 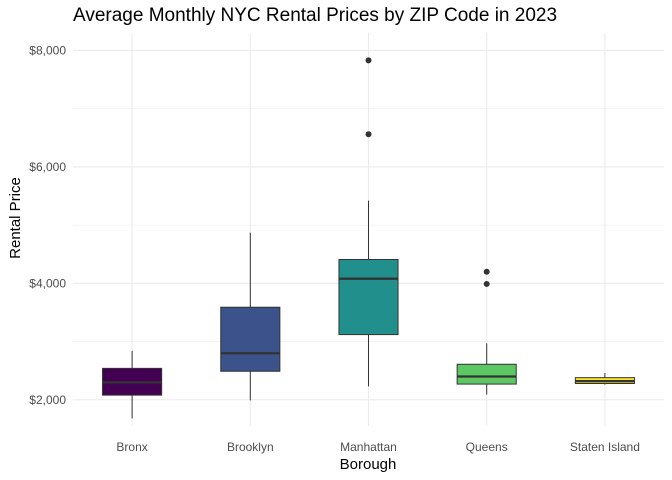 I want to click on x-tick-label: Manhattan, so click(x=368, y=447).